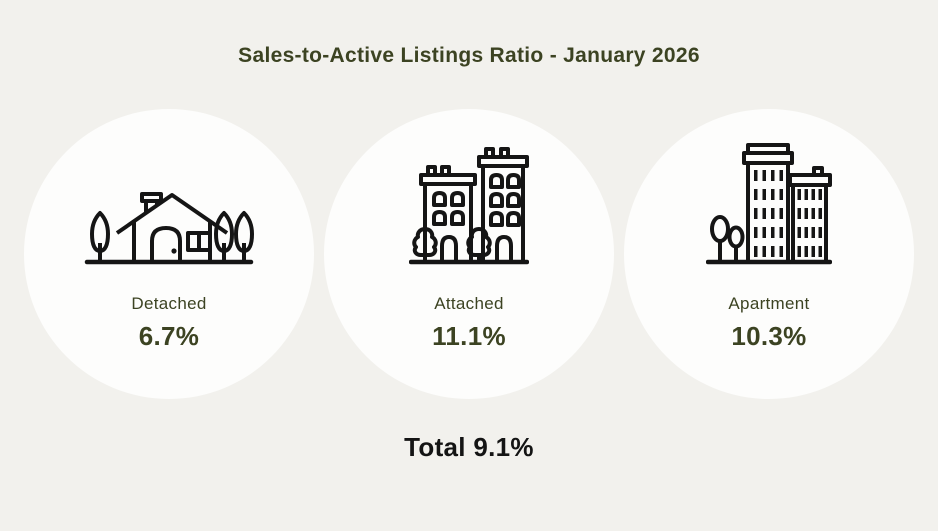 The width and height of the screenshot is (938, 531). Describe the element at coordinates (469, 336) in the screenshot. I see `attached-value: 11.1%` at that location.